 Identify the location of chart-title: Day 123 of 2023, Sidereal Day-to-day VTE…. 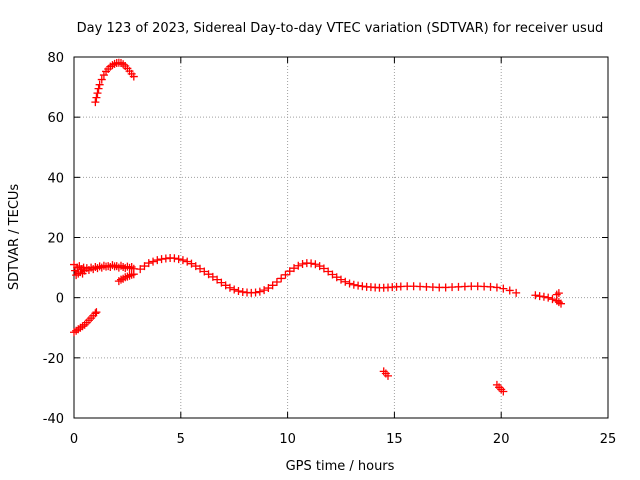
(340, 28).